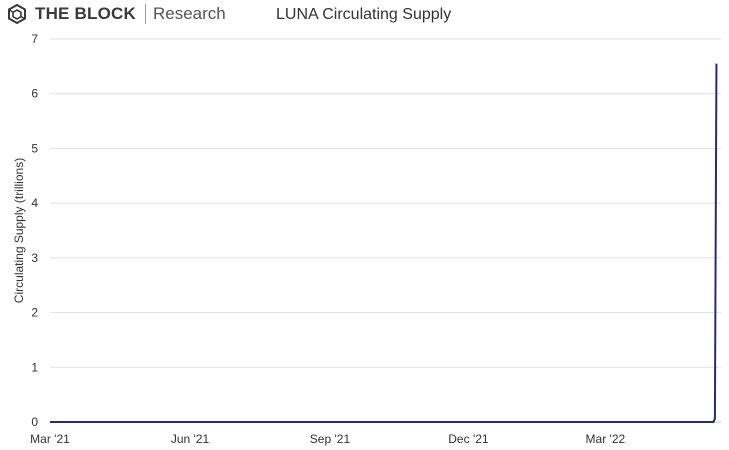 The image size is (729, 450). What do you see at coordinates (34, 422) in the screenshot?
I see `y-tick-label: 0` at bounding box center [34, 422].